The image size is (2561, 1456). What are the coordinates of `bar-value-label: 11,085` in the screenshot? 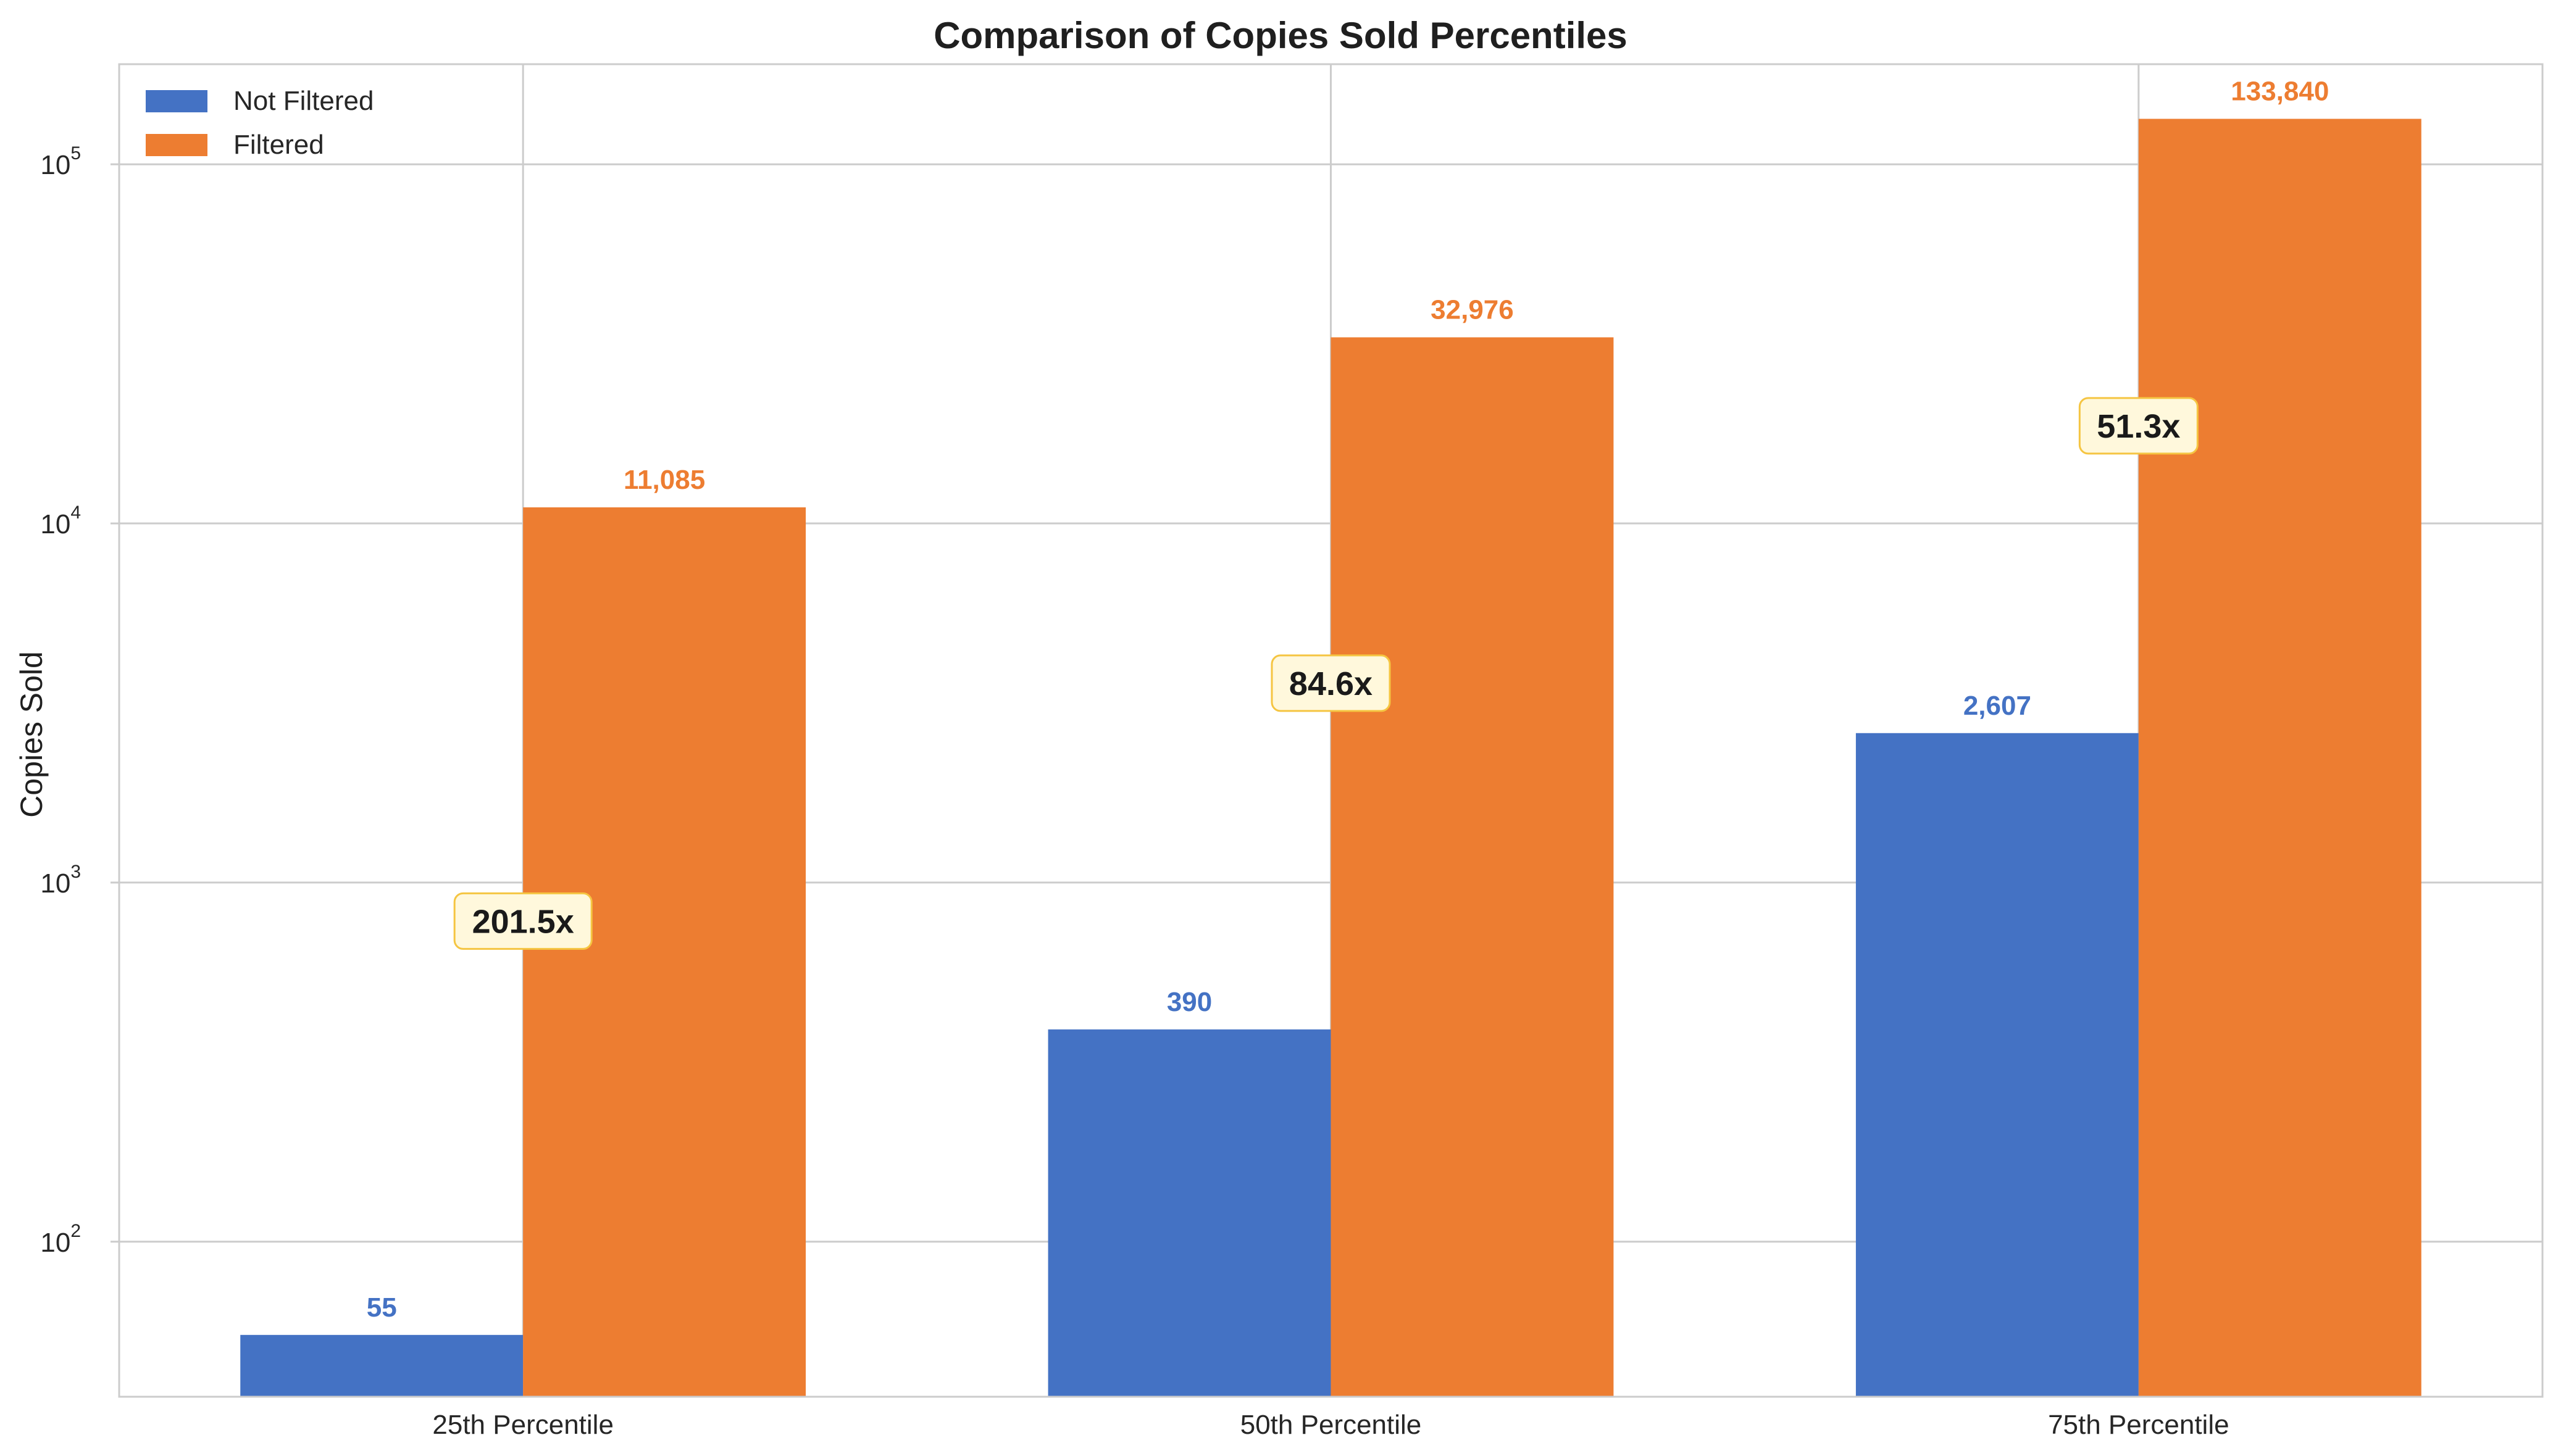 It's located at (664, 480).